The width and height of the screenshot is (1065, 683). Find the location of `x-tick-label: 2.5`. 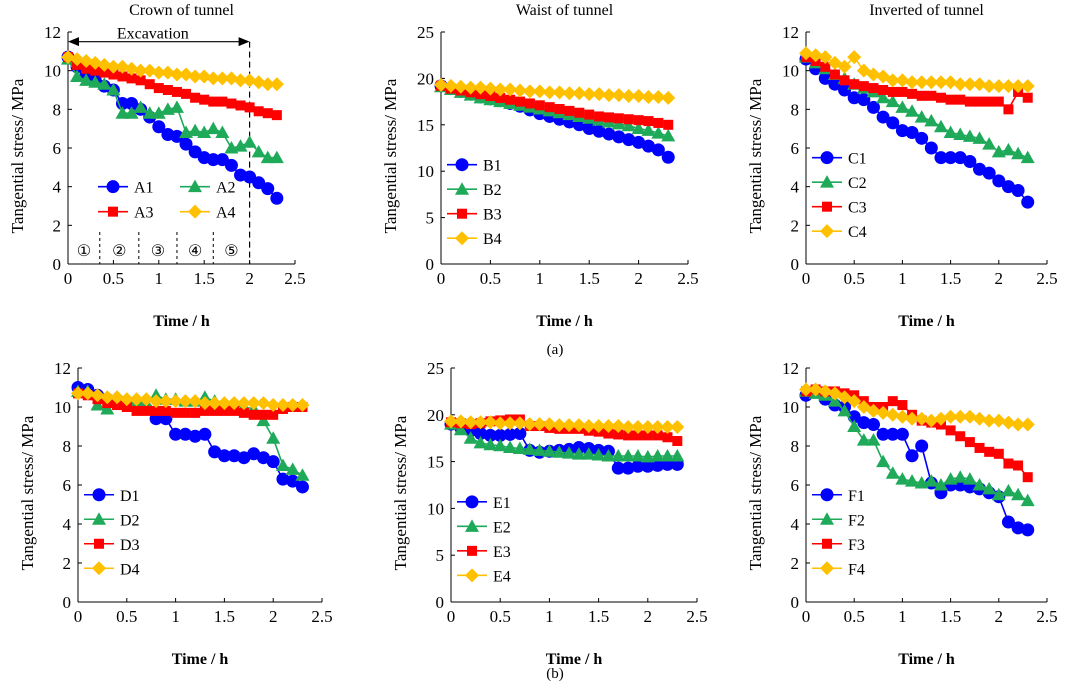

x-tick-label: 2.5 is located at coordinates (321, 616).